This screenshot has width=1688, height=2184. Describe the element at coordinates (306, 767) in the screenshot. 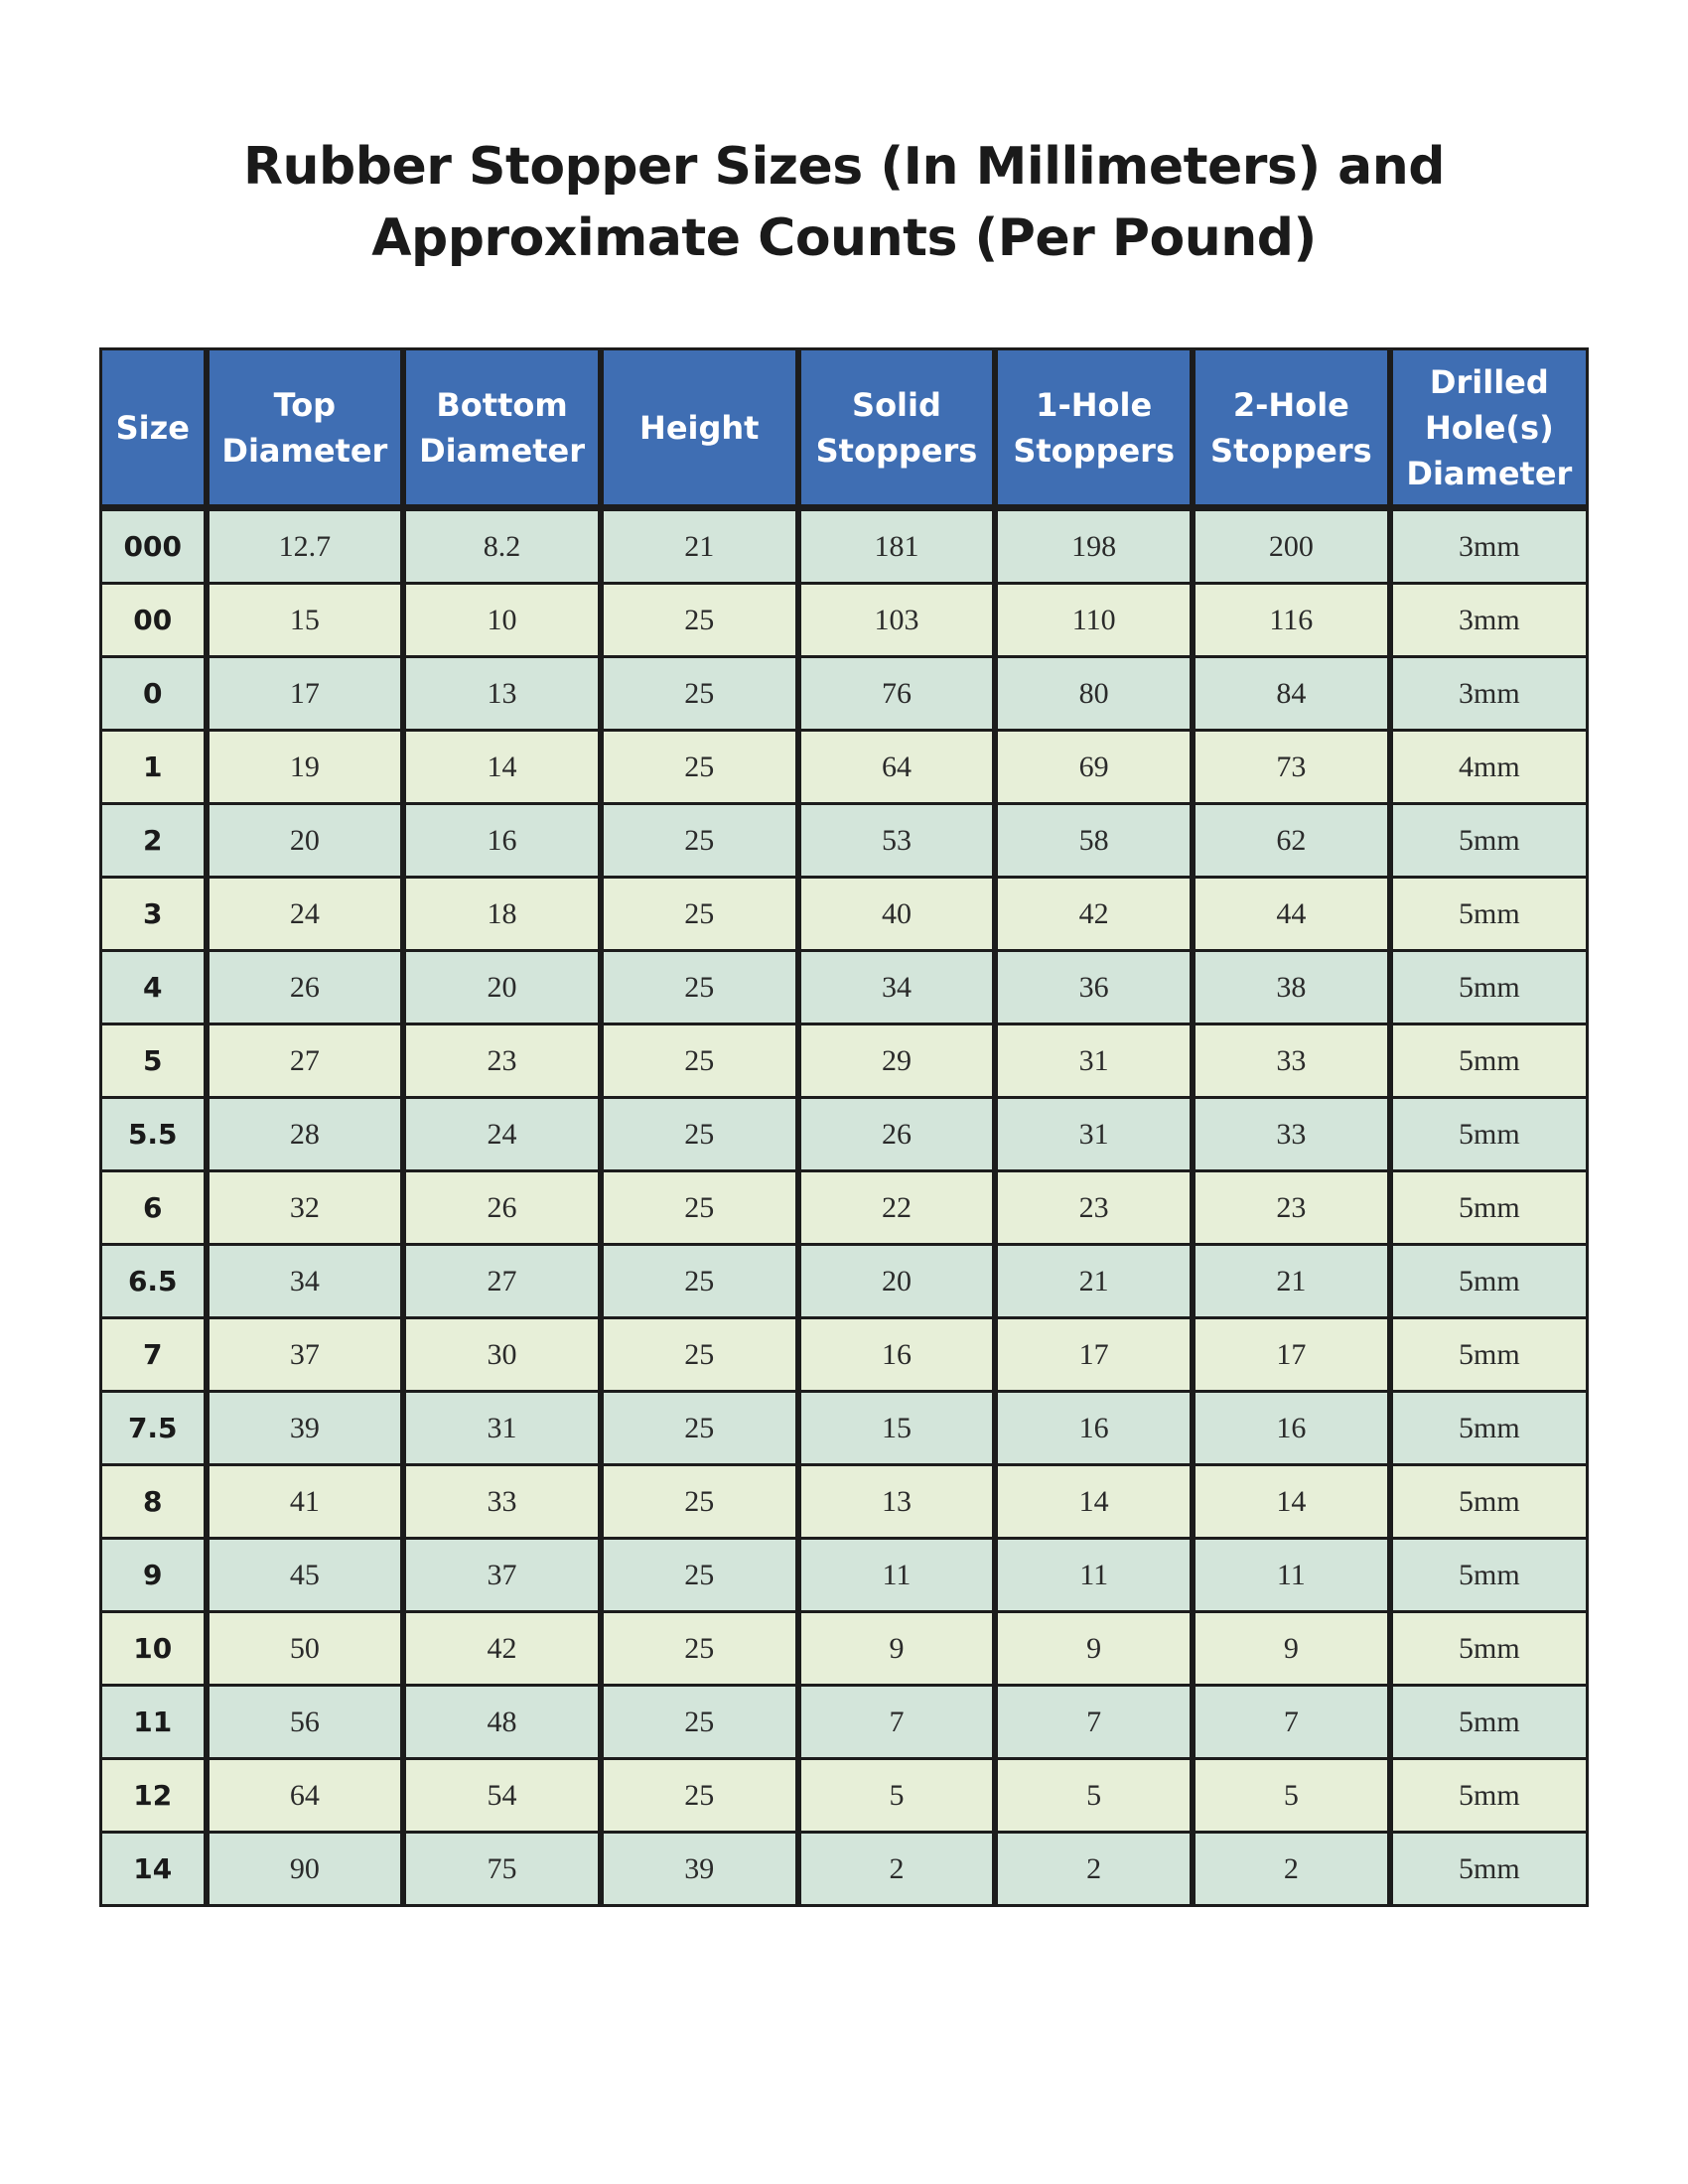

I see `table-cell: 19` at that location.